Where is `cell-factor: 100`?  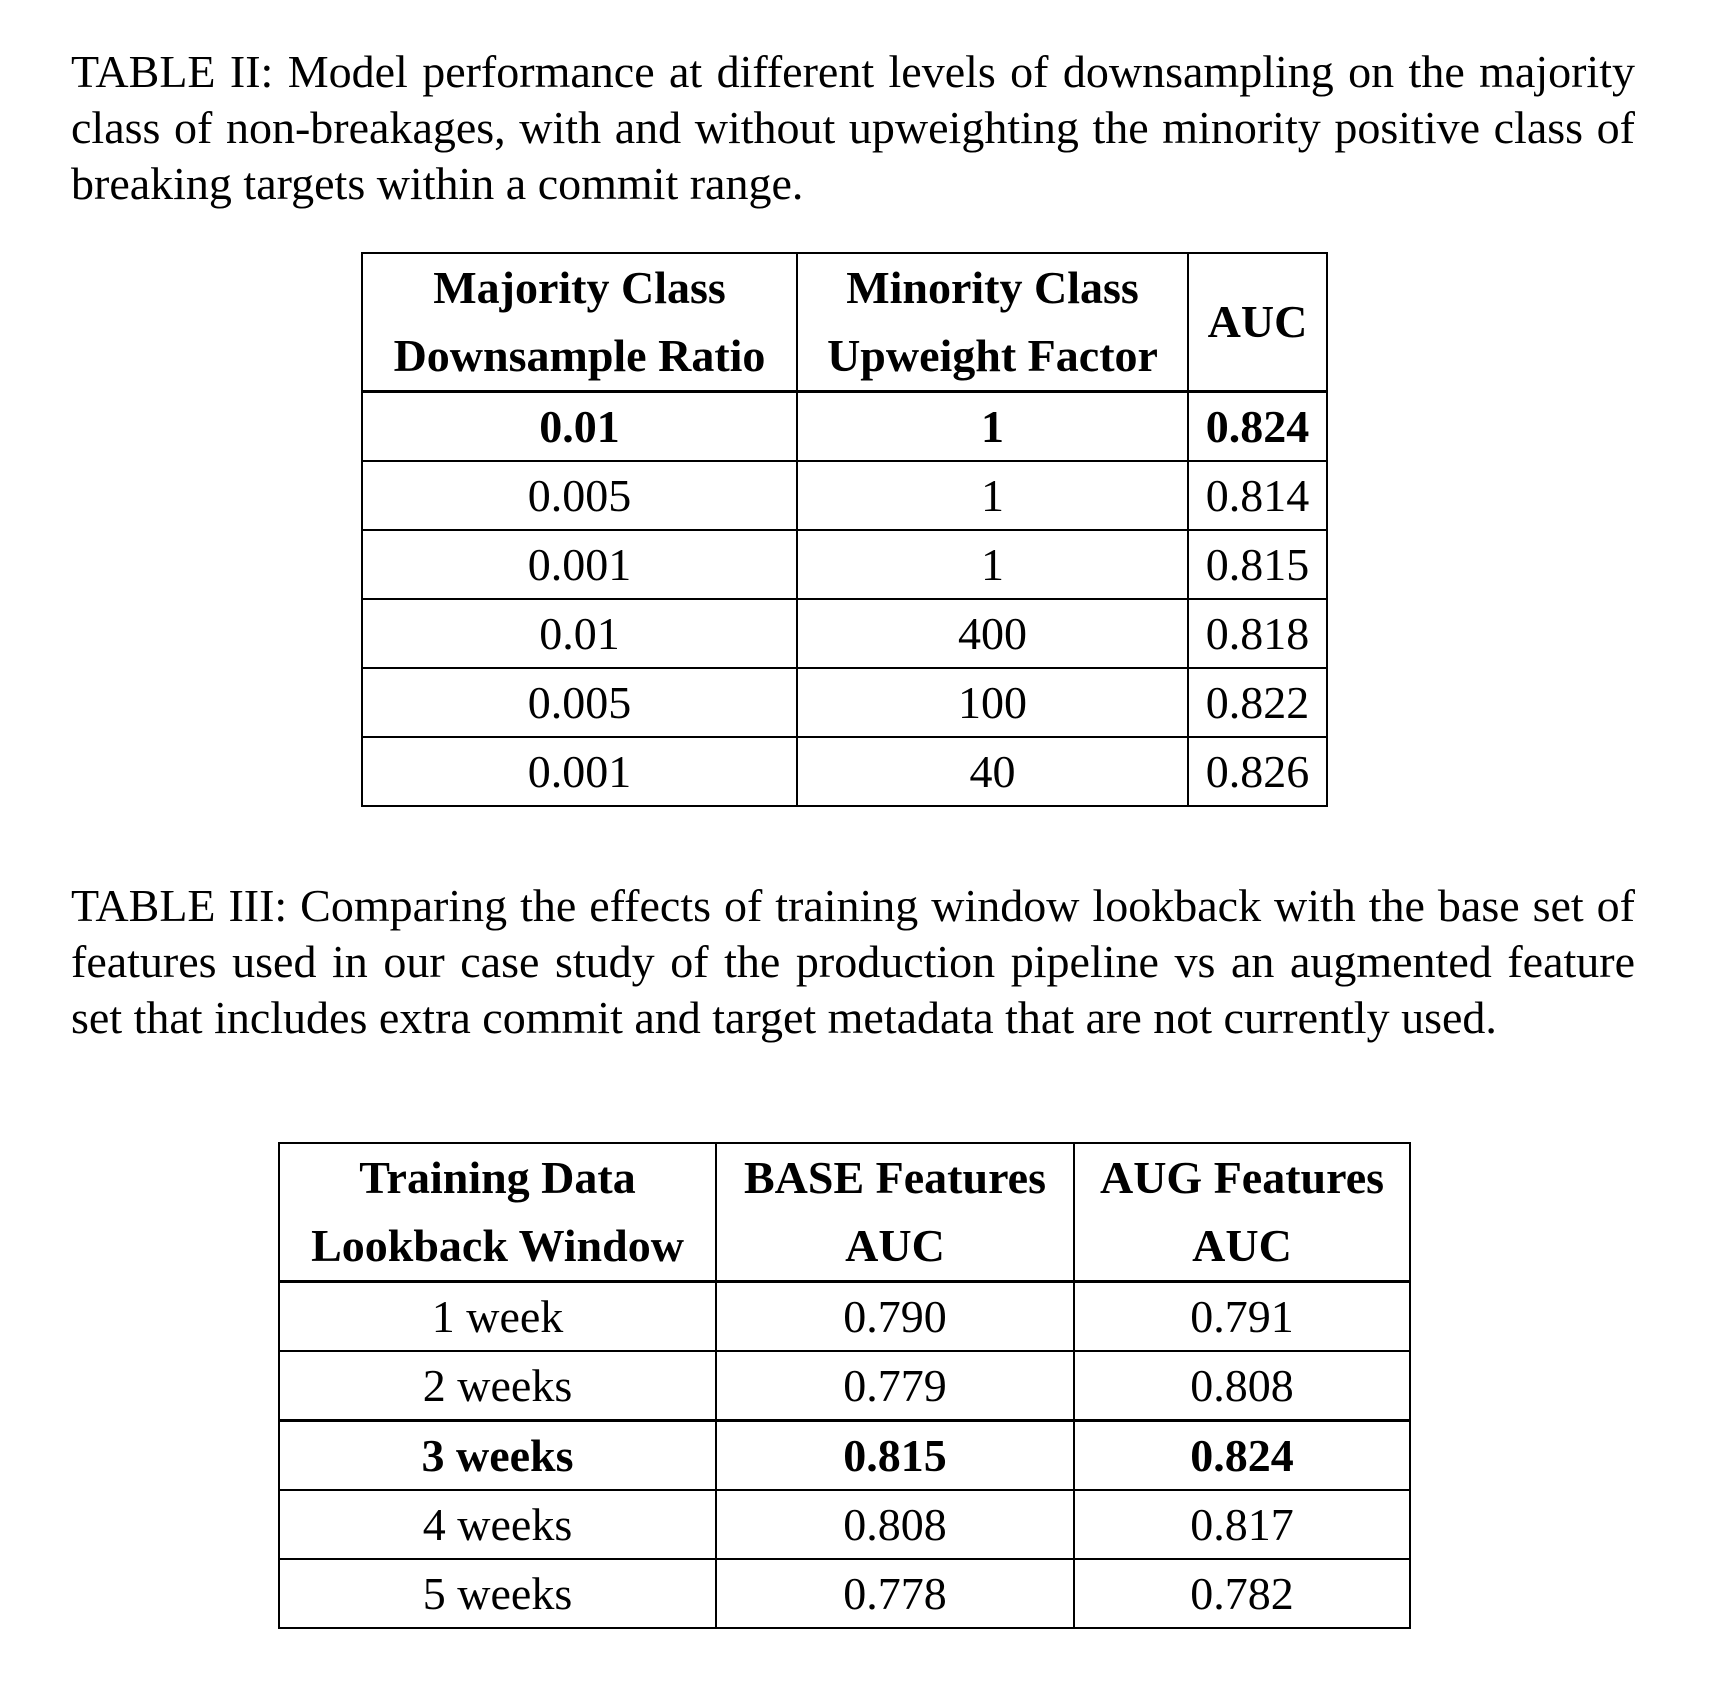 cell-factor: 100 is located at coordinates (992, 702).